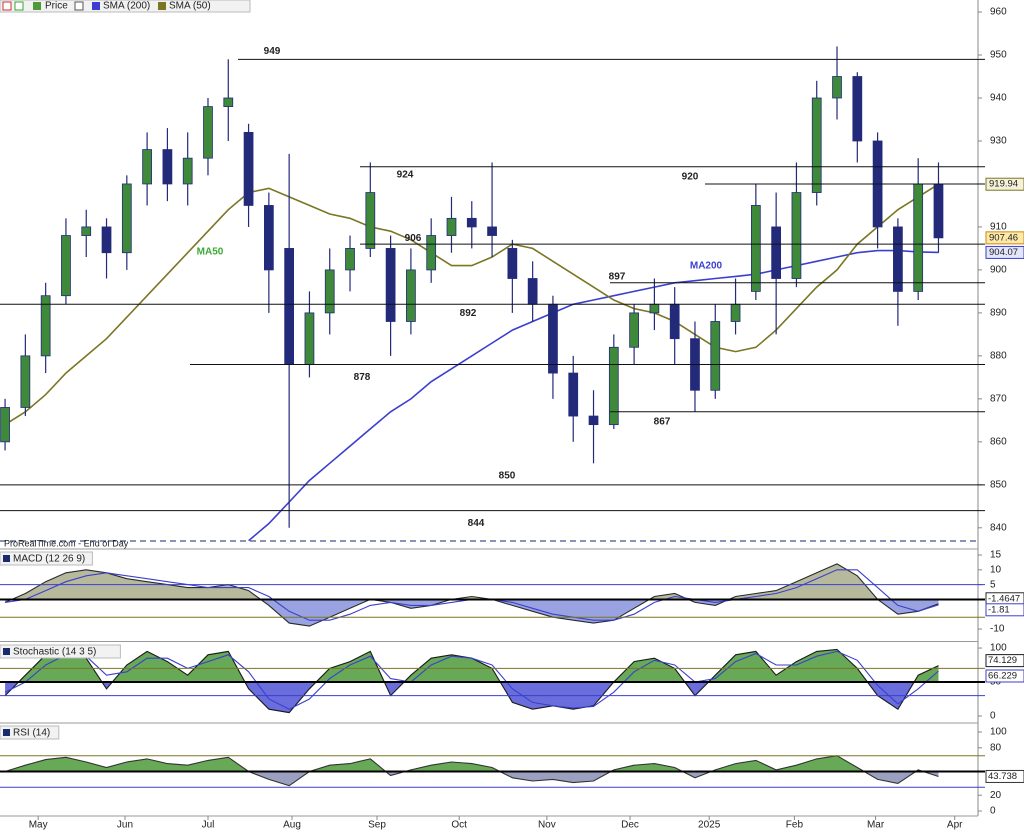 The height and width of the screenshot is (831, 1024). Describe the element at coordinates (999, 609) in the screenshot. I see `value-tag-label: -1.81` at that location.